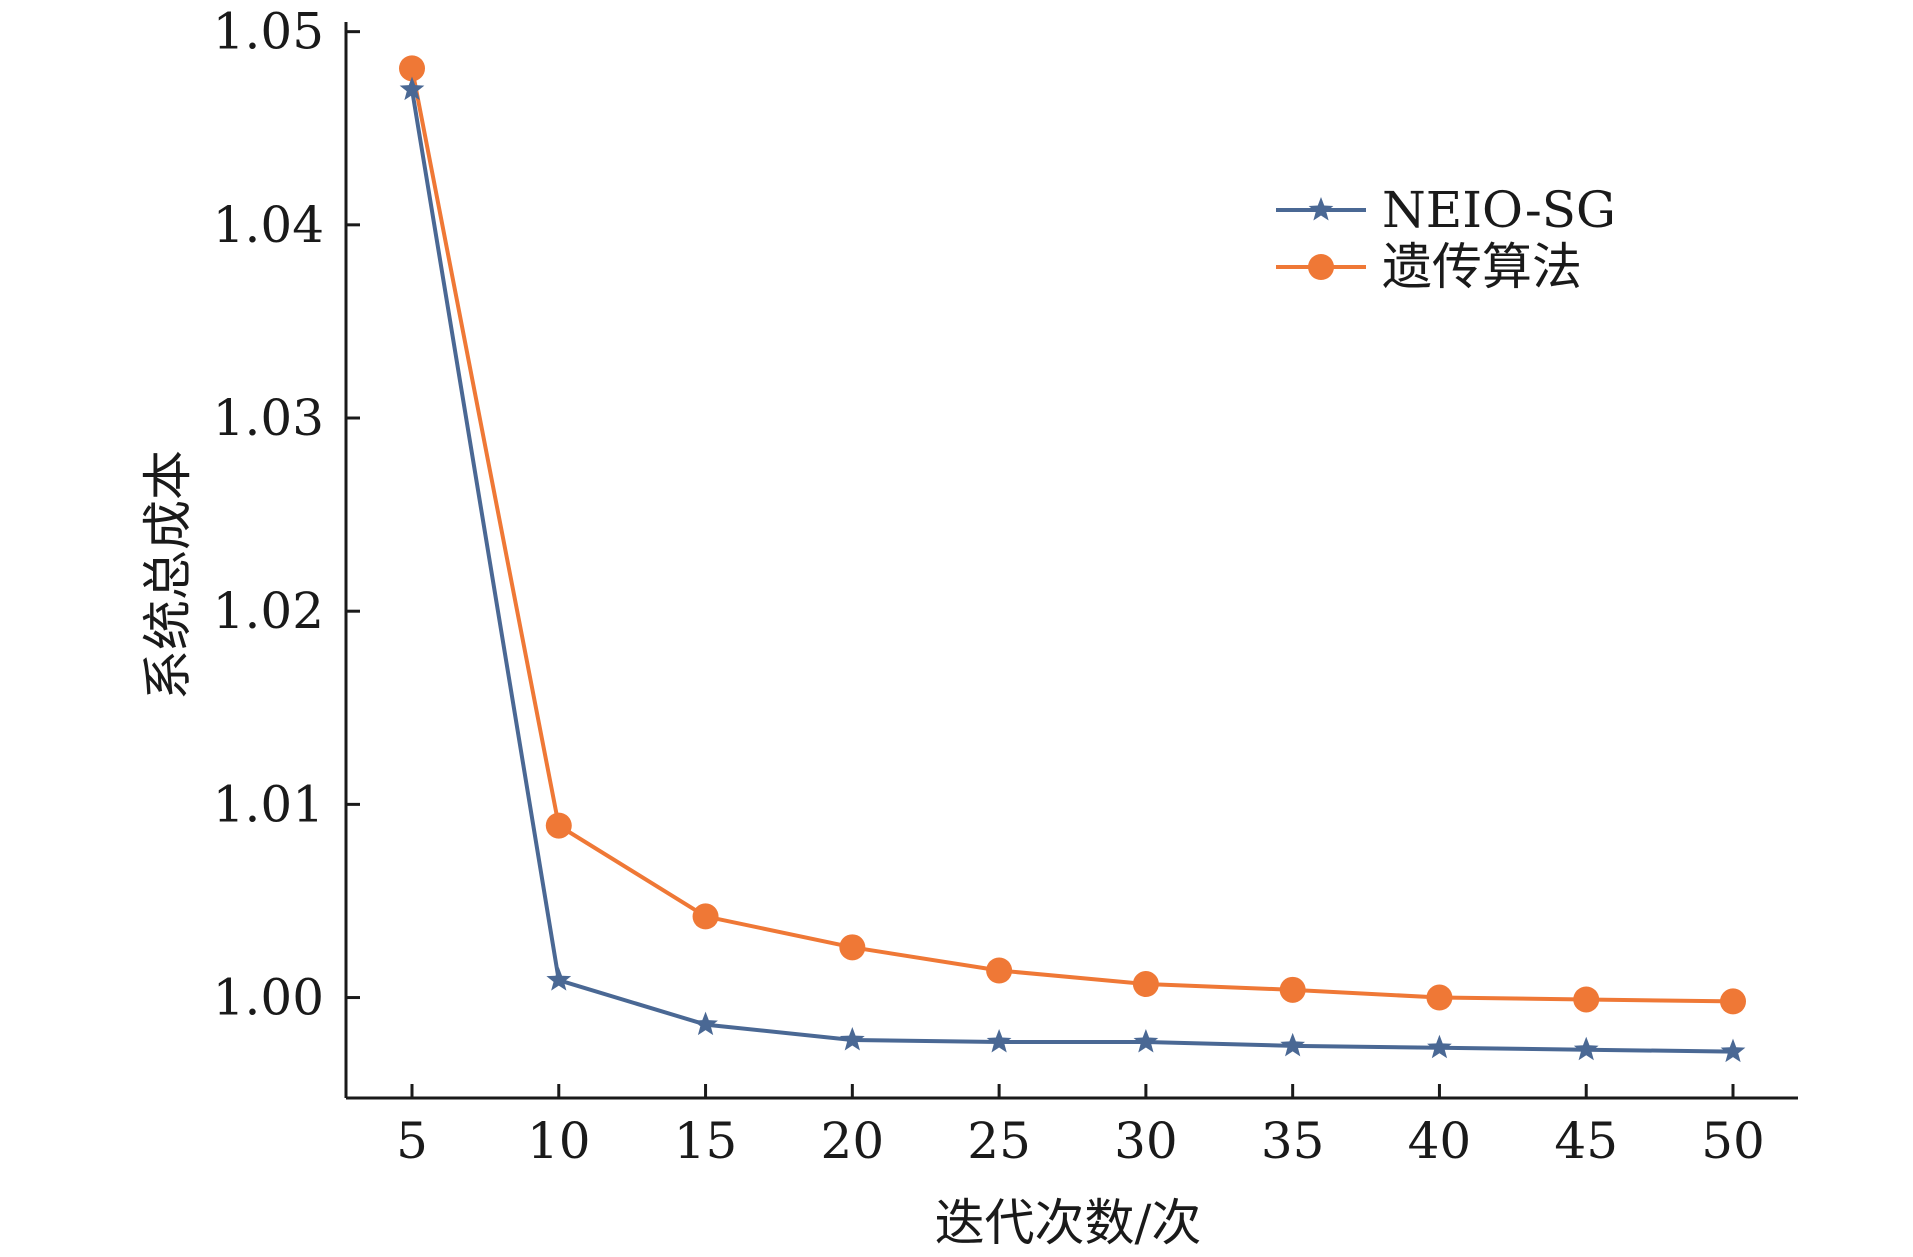 This screenshot has height=1257, width=1913. Describe the element at coordinates (853, 1141) in the screenshot. I see `x-tick-label: 20` at that location.